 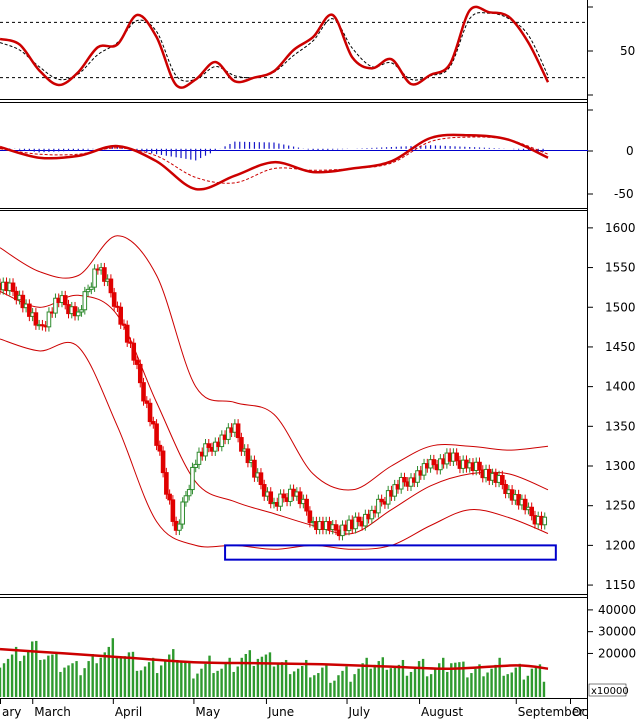 I want to click on volume-bars, so click(x=273, y=667).